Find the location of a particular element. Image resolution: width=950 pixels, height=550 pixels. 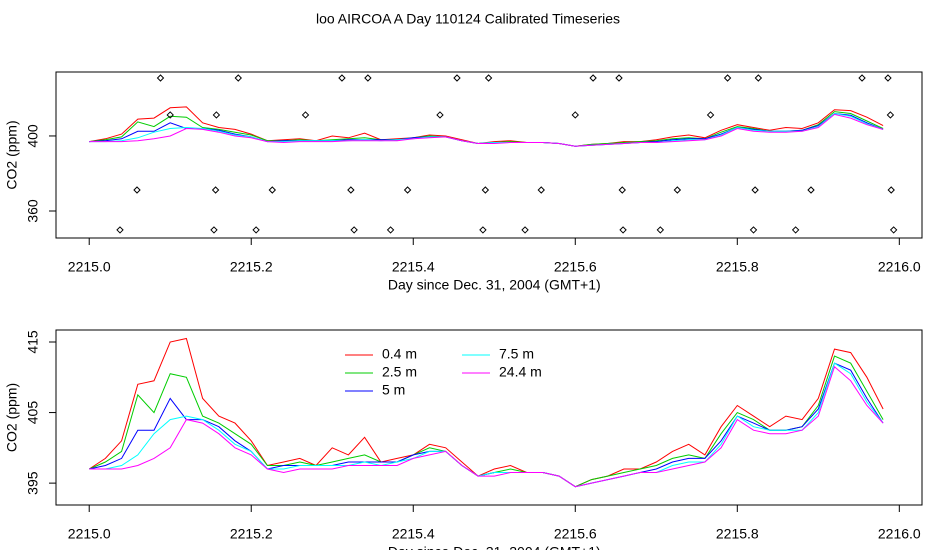

y-tick-label: 415 is located at coordinates (33, 342).